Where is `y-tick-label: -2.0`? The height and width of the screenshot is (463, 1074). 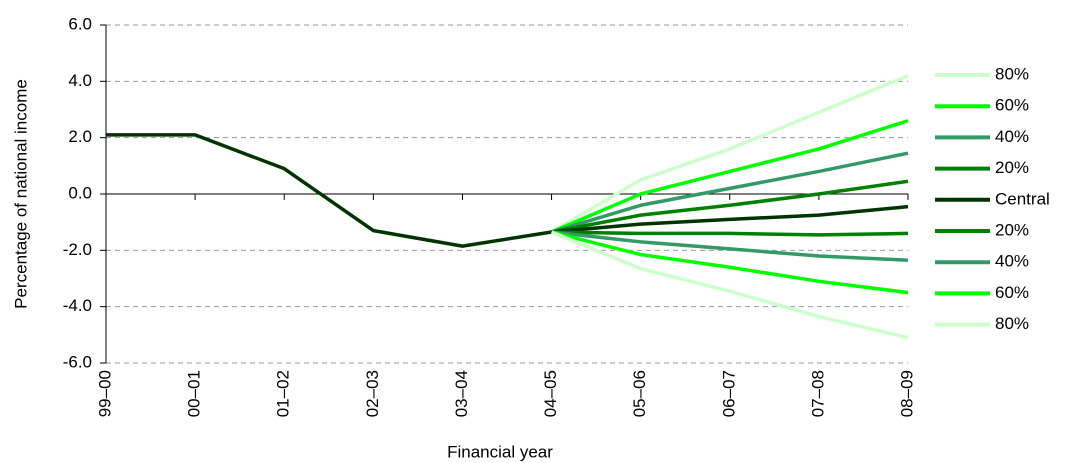
y-tick-label: -2.0 is located at coordinates (77, 249).